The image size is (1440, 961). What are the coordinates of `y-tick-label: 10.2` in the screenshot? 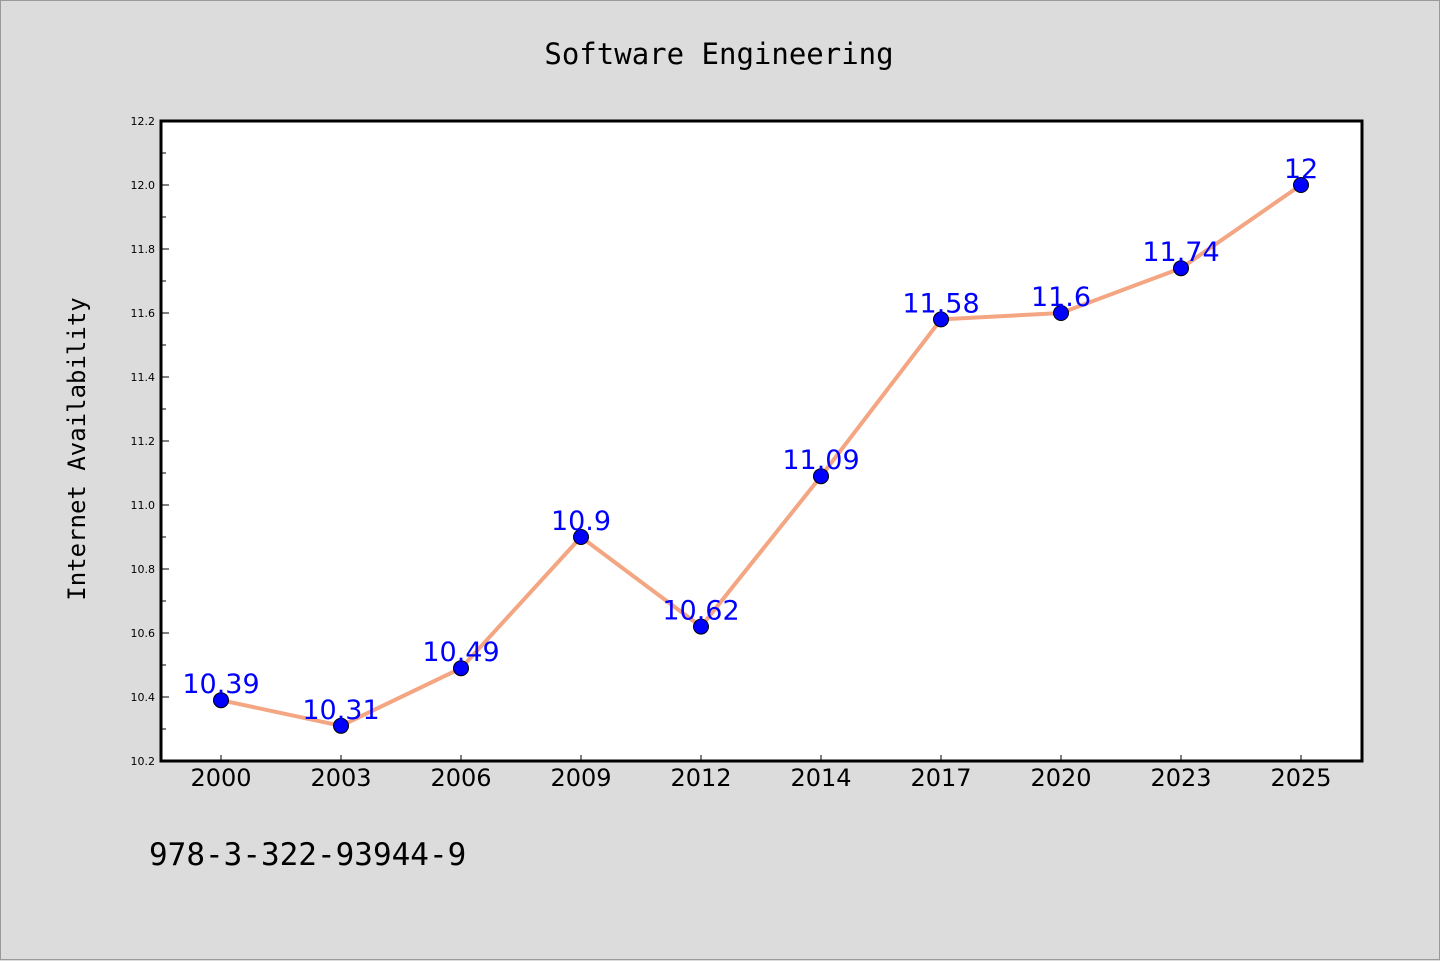 It's located at (143, 761).